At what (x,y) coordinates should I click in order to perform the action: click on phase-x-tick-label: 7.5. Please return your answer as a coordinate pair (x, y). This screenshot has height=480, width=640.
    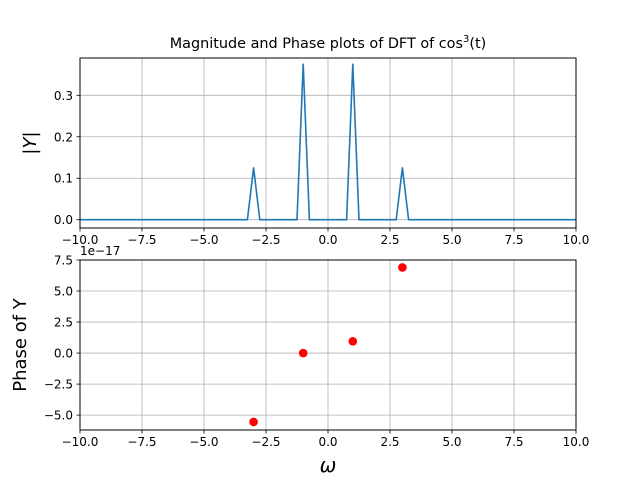
    Looking at the image, I should click on (513, 442).